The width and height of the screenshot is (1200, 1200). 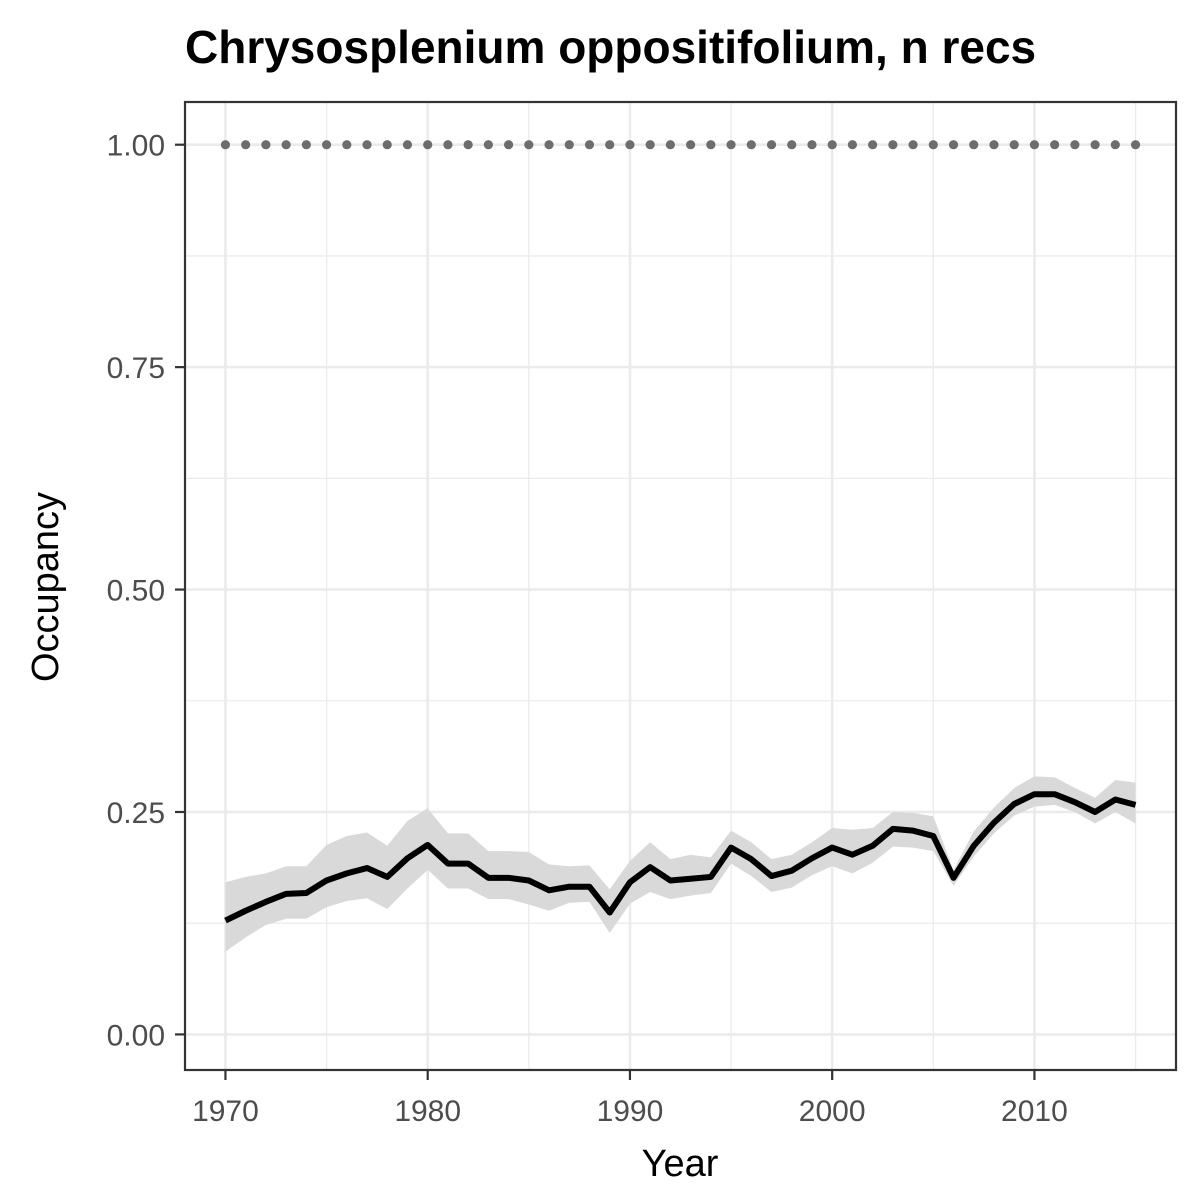 What do you see at coordinates (630, 1111) in the screenshot?
I see `x-tick-label: 1990` at bounding box center [630, 1111].